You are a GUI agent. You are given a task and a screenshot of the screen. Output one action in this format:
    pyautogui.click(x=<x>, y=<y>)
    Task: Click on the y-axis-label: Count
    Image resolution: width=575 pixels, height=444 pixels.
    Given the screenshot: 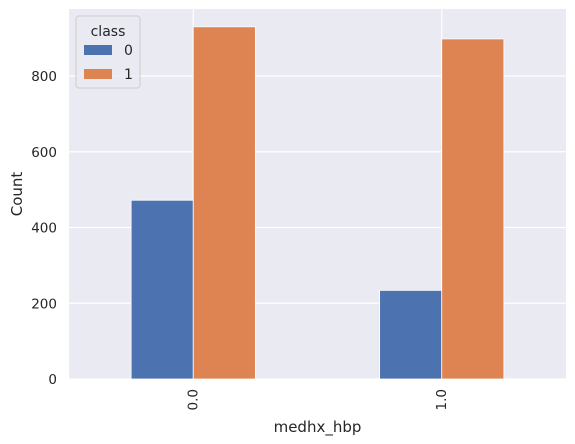 What is the action you would take?
    pyautogui.click(x=17, y=194)
    